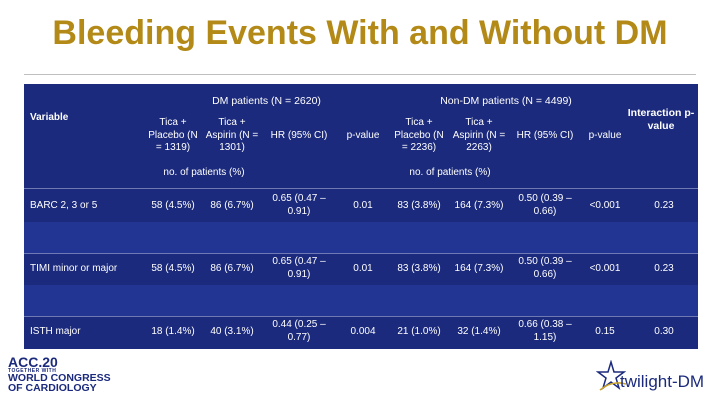 The image size is (720, 405). I want to click on acc-logo-line3: WORLD CONGRESS, so click(59, 378).